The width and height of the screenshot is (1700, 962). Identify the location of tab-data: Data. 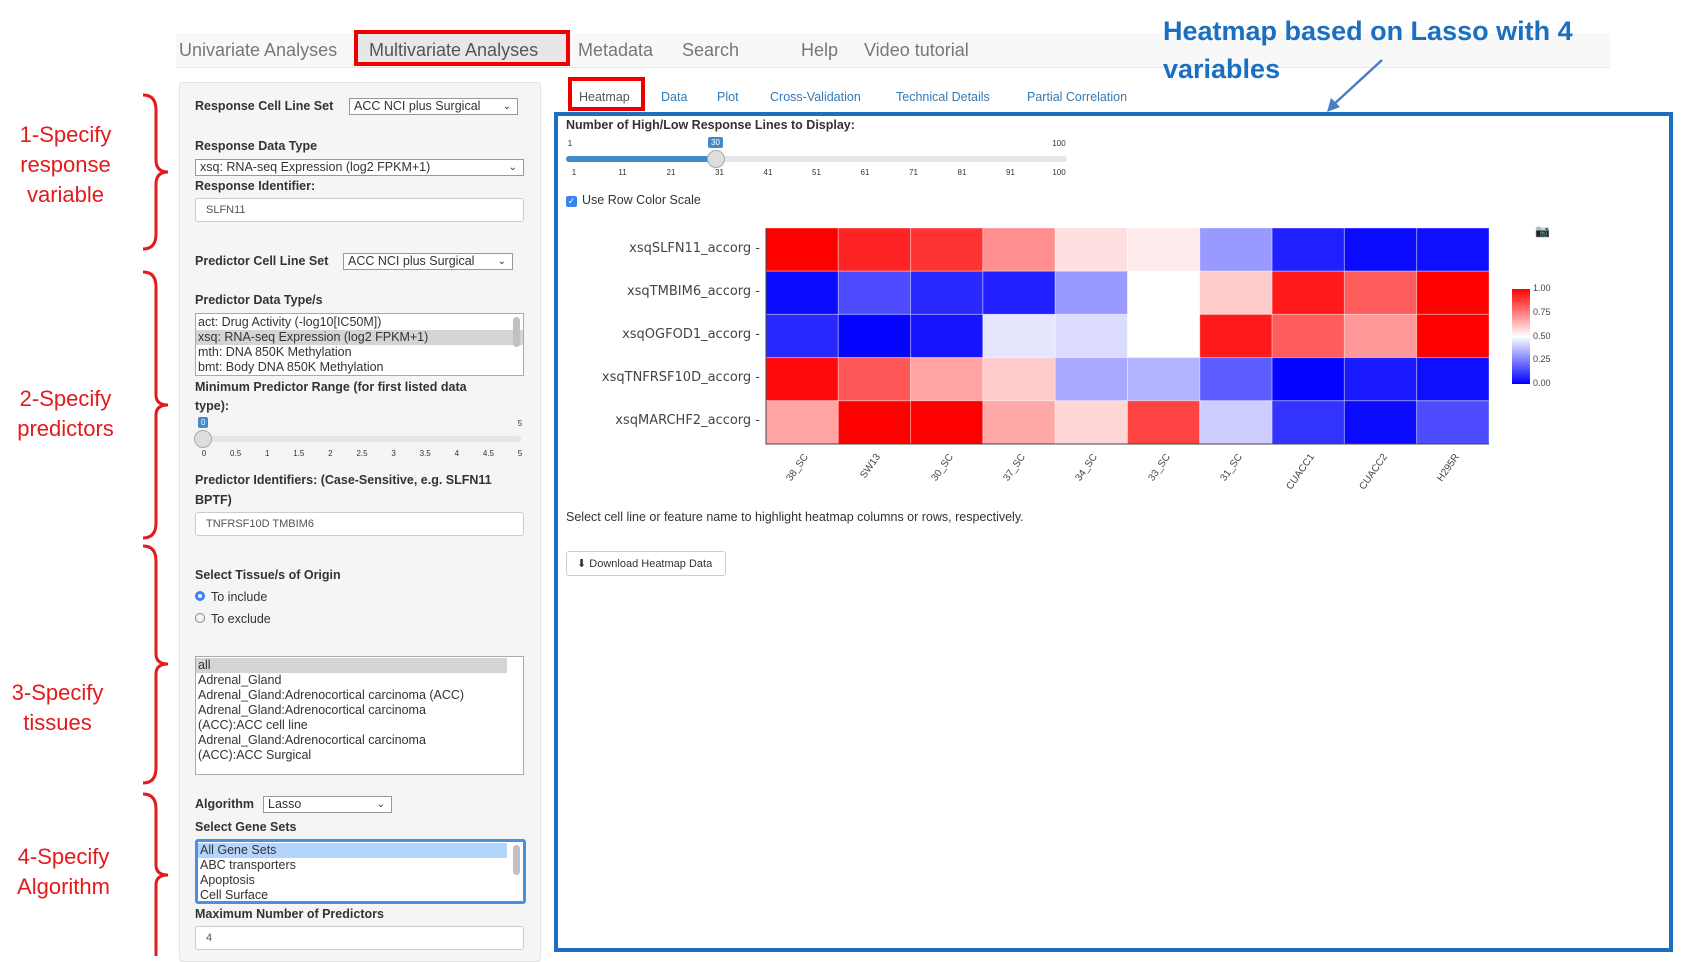
(674, 97).